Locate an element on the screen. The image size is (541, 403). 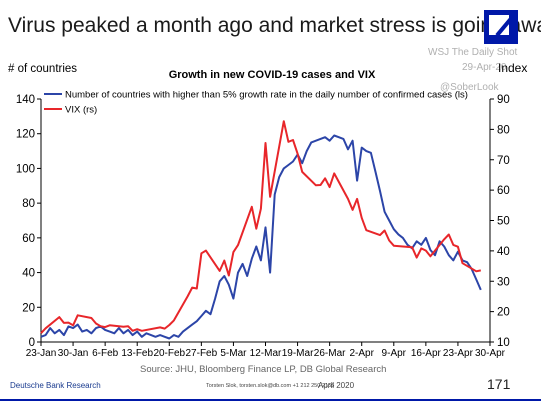
y-tick-label-right: 90 is located at coordinates (503, 100).